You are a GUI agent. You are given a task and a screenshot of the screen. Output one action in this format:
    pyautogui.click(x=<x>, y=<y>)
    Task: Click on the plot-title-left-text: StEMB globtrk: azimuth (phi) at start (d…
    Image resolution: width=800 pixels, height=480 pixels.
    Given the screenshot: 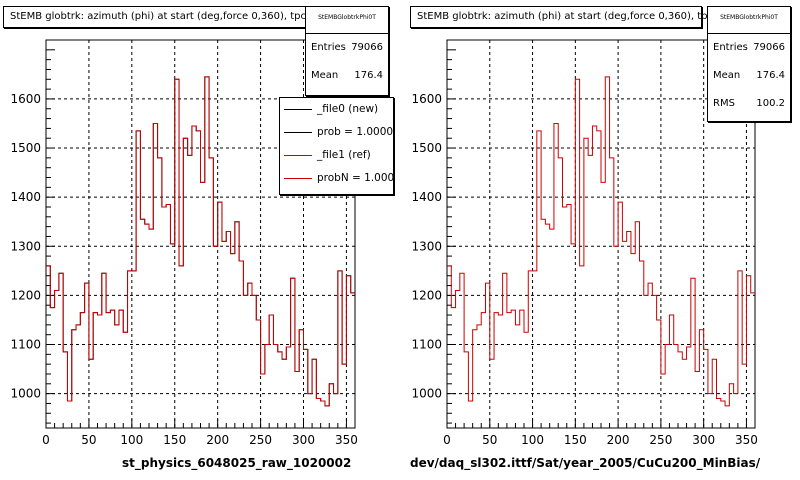 What is the action you would take?
    pyautogui.click(x=158, y=16)
    